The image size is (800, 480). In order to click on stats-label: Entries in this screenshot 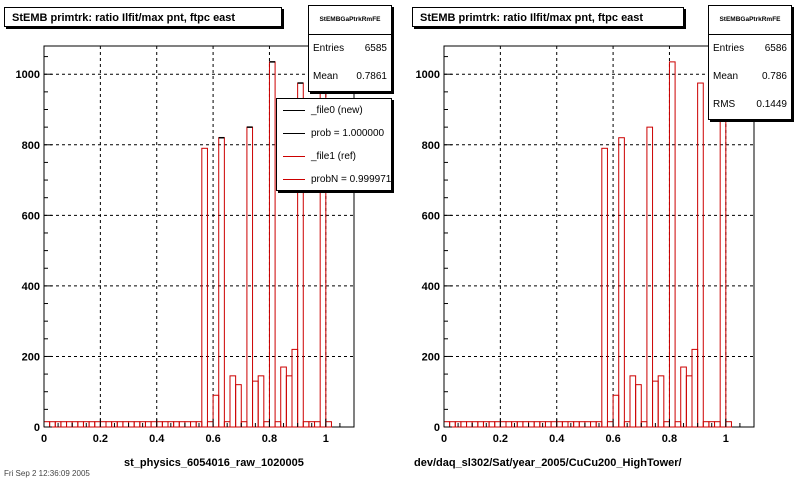, I will do `click(729, 48)`.